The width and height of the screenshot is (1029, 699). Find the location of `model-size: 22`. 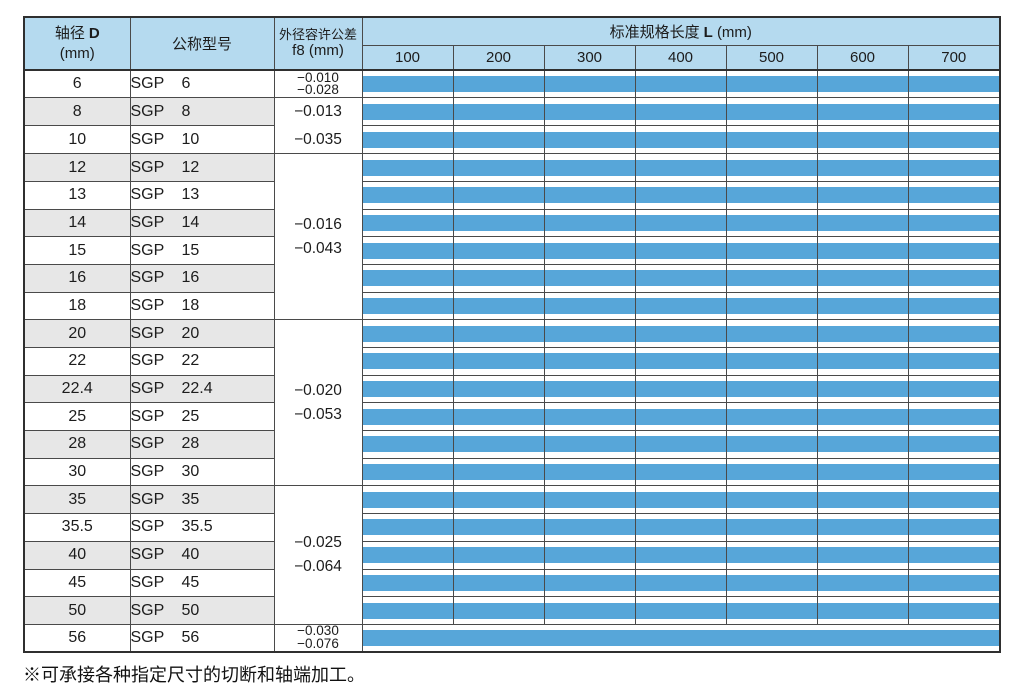

model-size: 22 is located at coordinates (190, 361).